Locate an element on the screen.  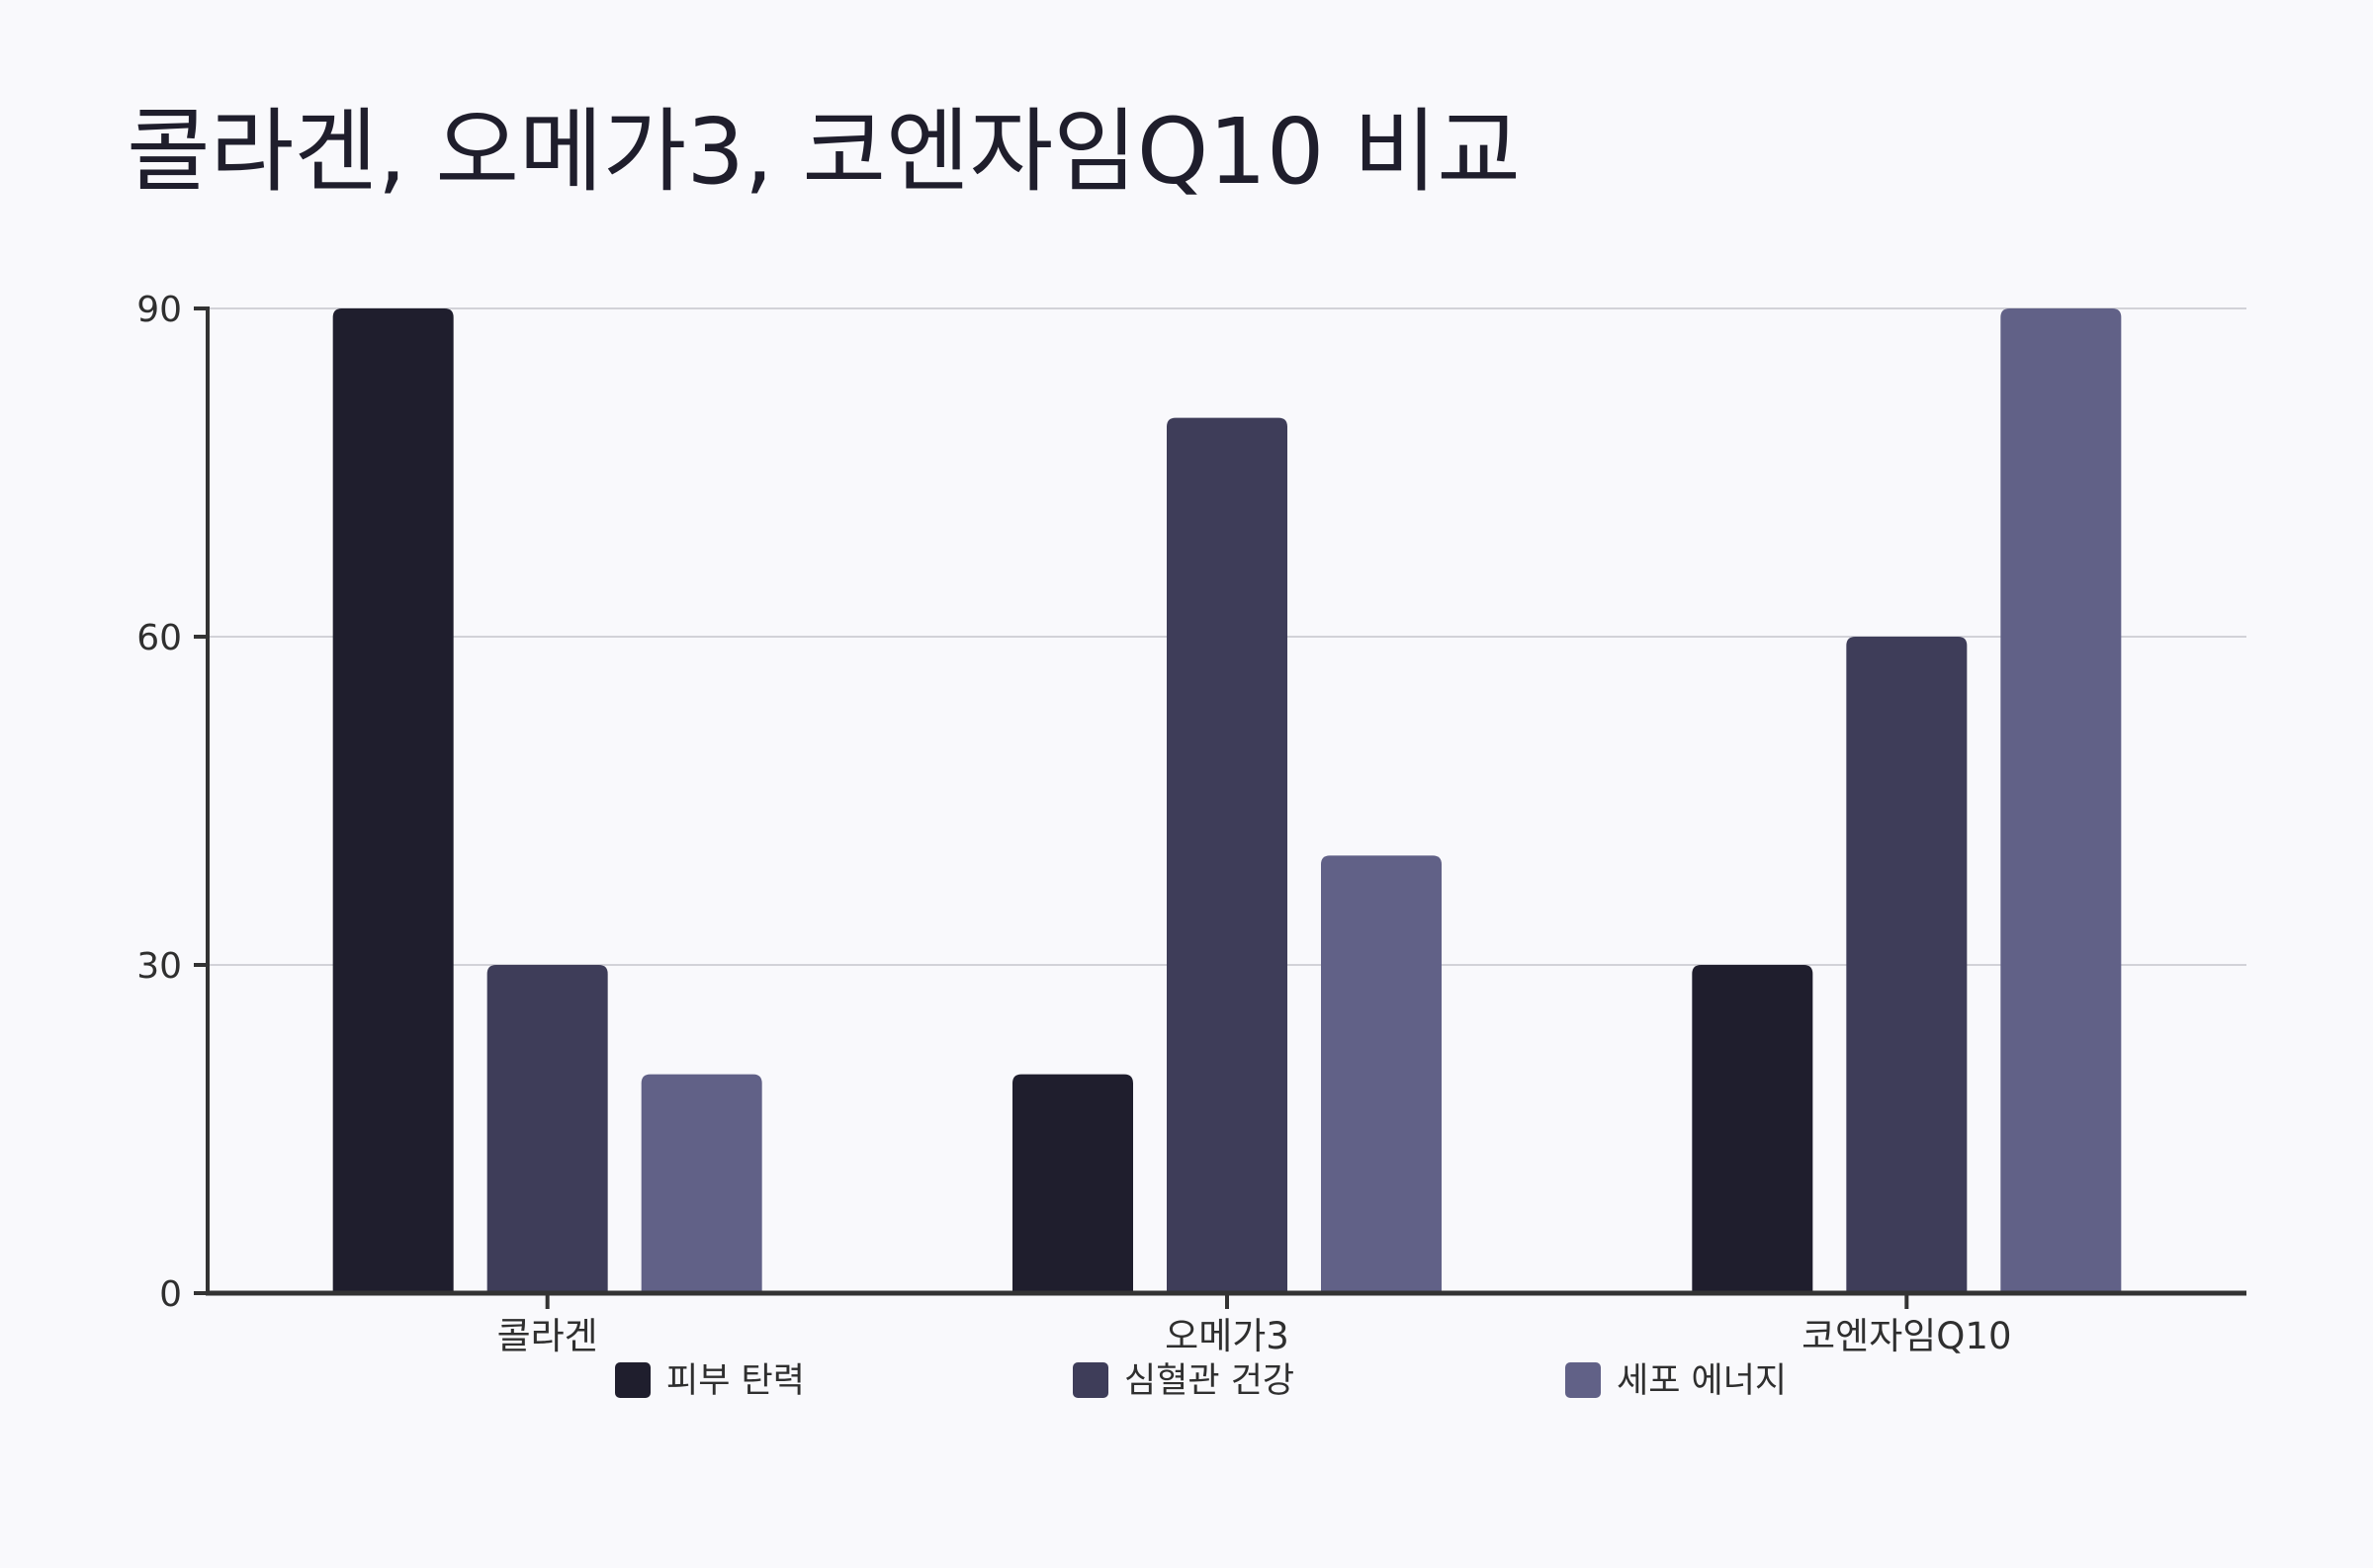
y-tick-label: 60 is located at coordinates (159, 638).